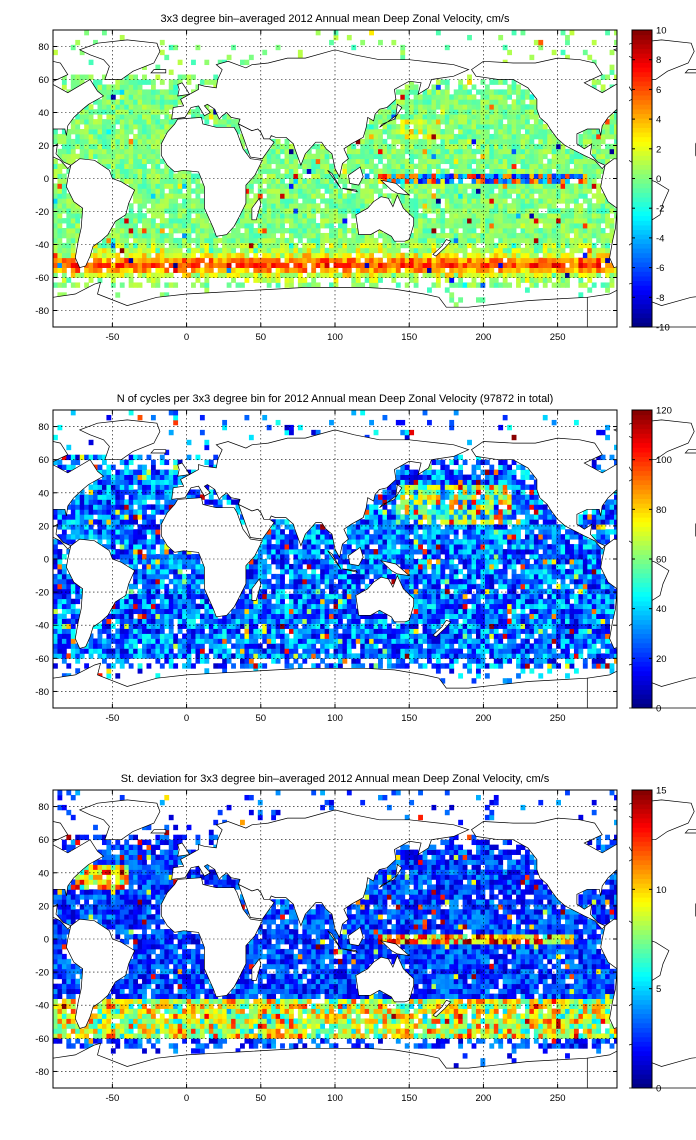 The image size is (696, 1140). What do you see at coordinates (642, 306) in the screenshot?
I see `colorbar-segment` at bounding box center [642, 306].